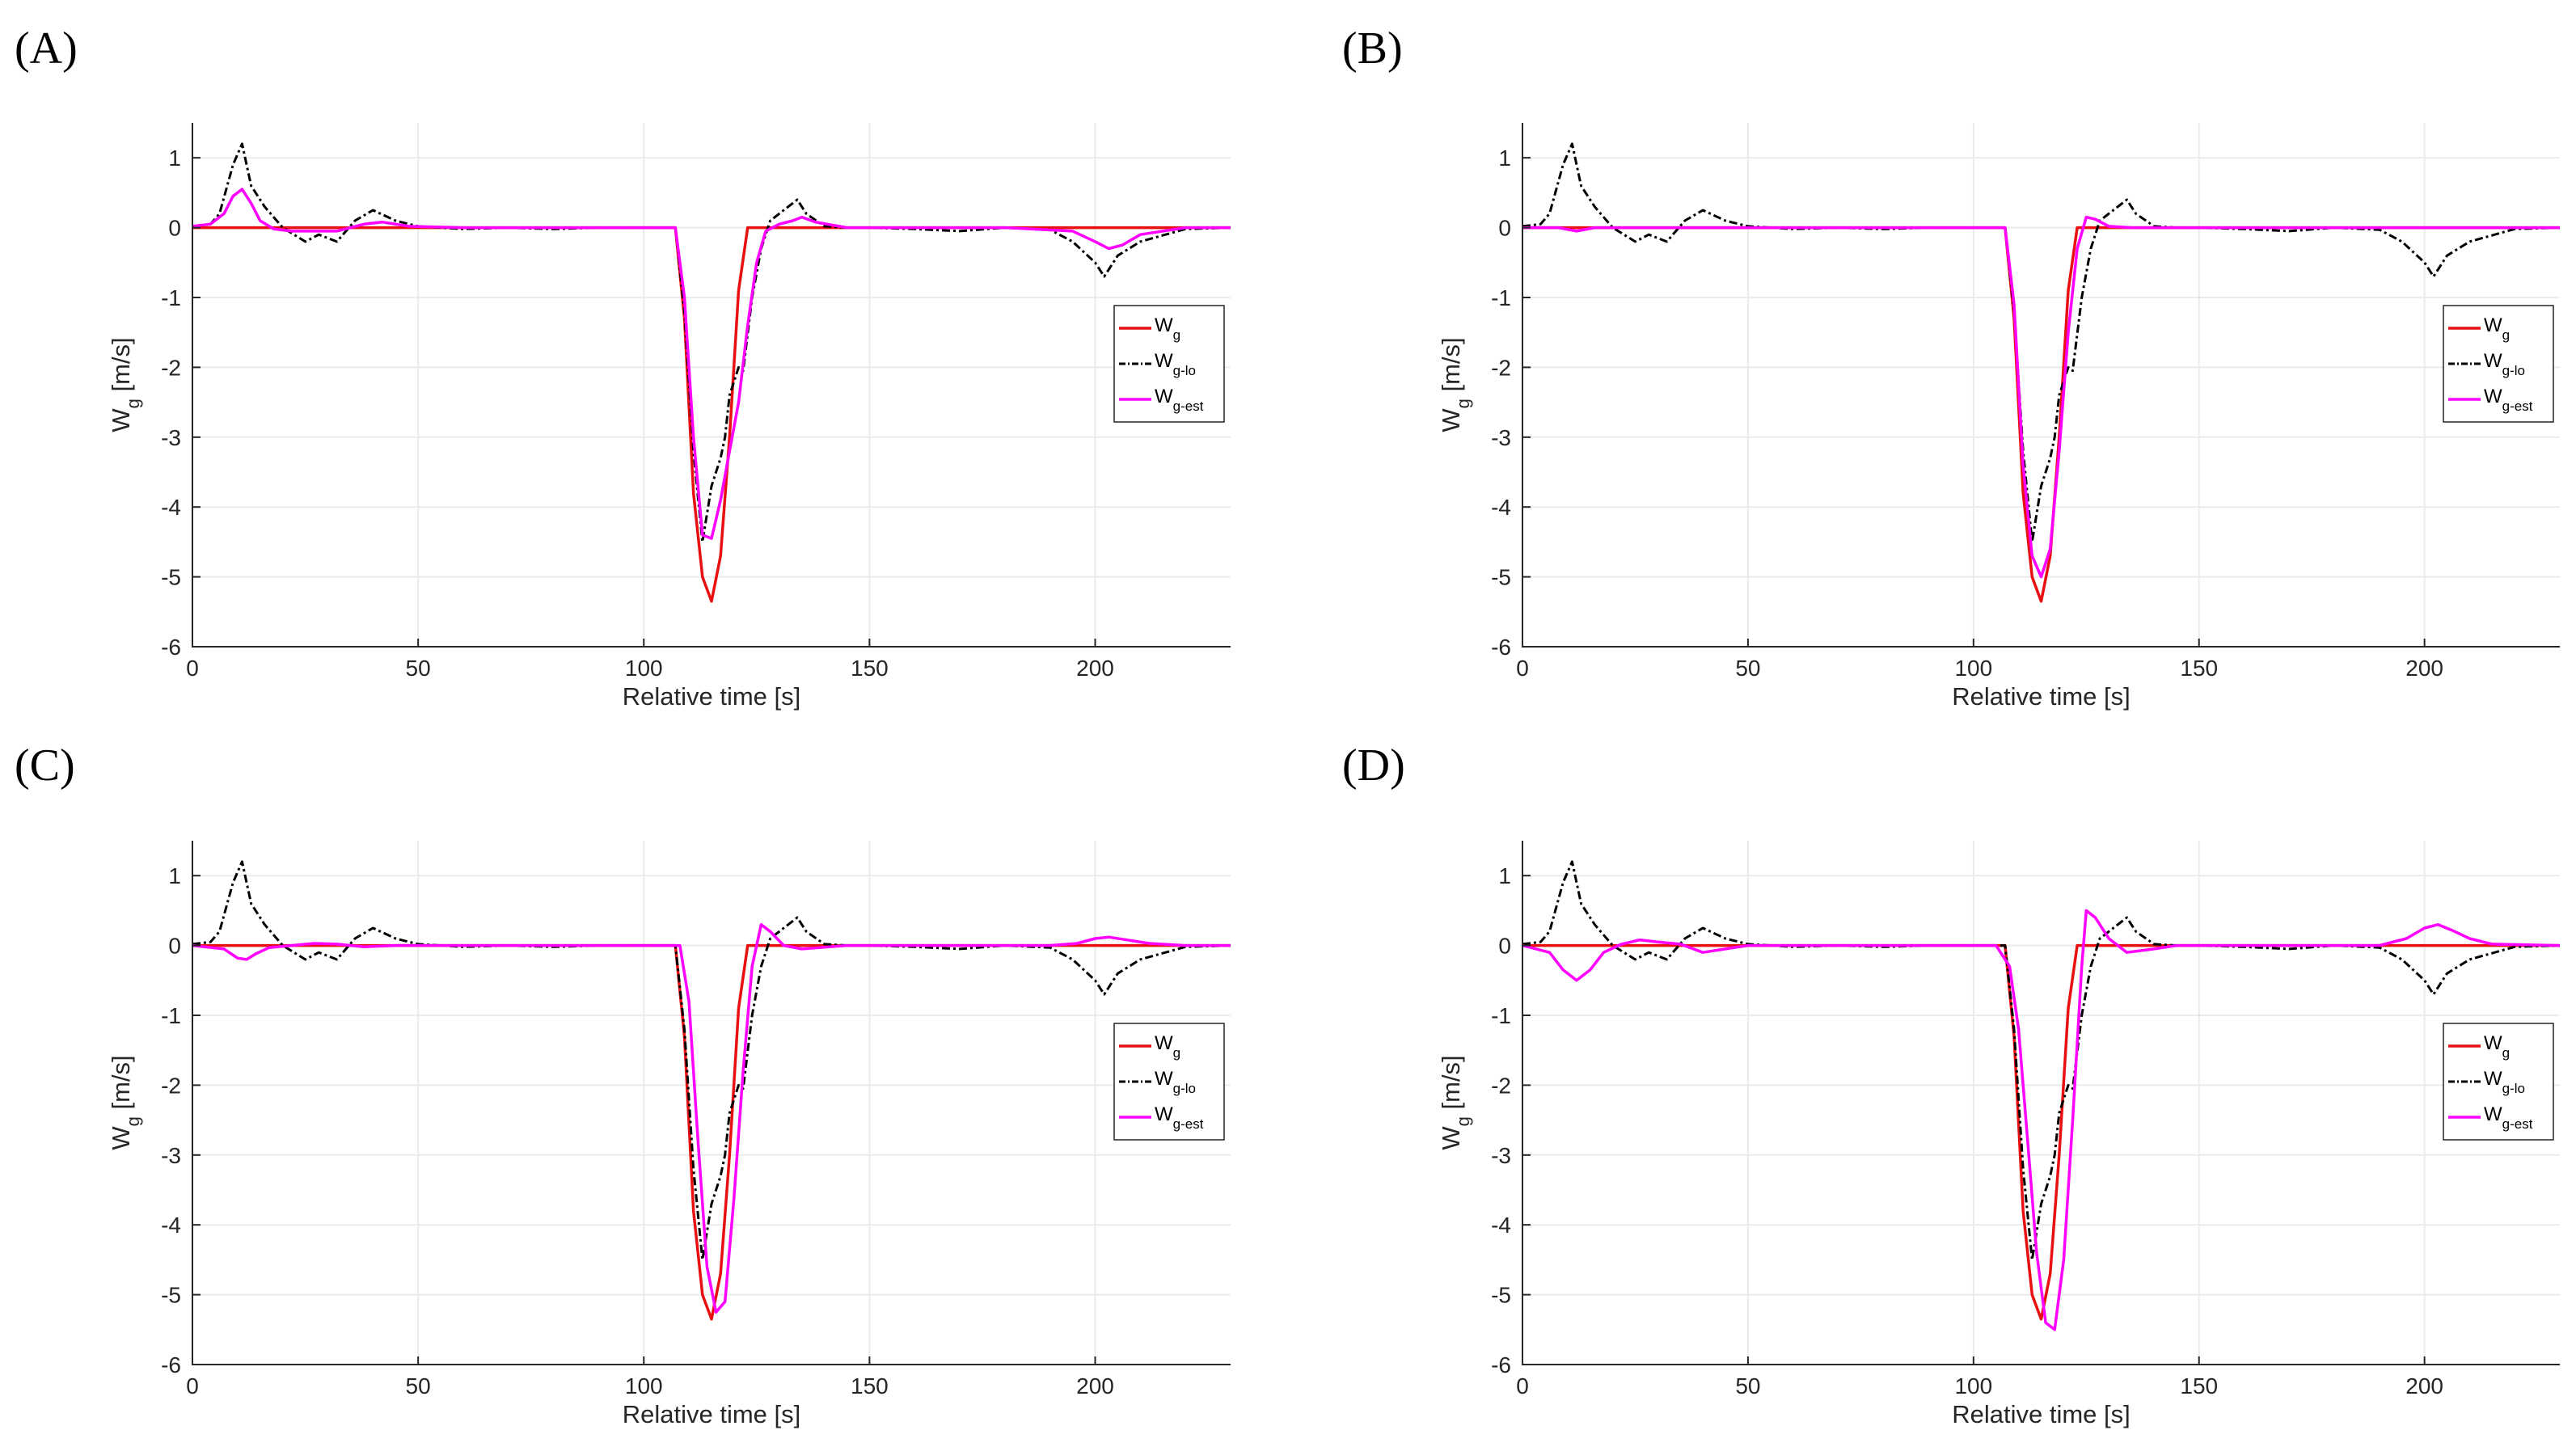 The image size is (2576, 1447). I want to click on panel-letter: (A), so click(46, 48).